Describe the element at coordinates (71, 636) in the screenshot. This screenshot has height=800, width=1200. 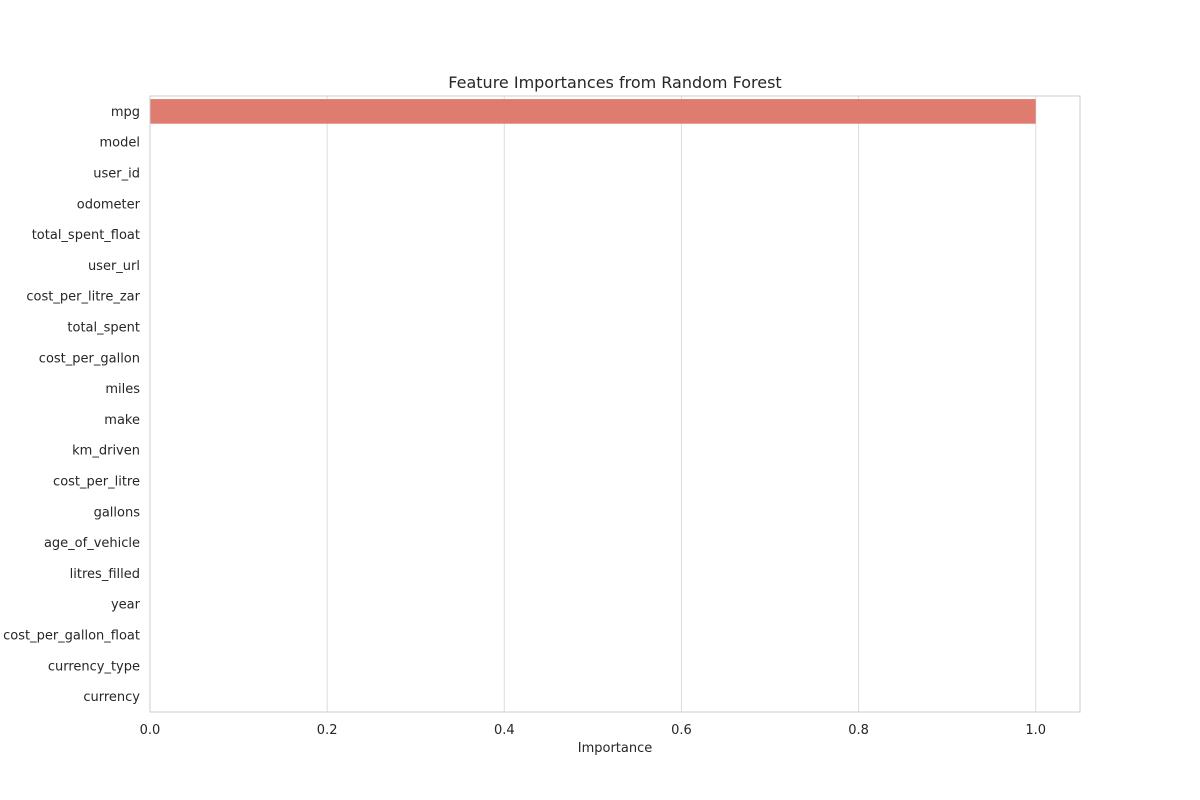
I see `y-tick-label: cost_per_gallon_float` at that location.